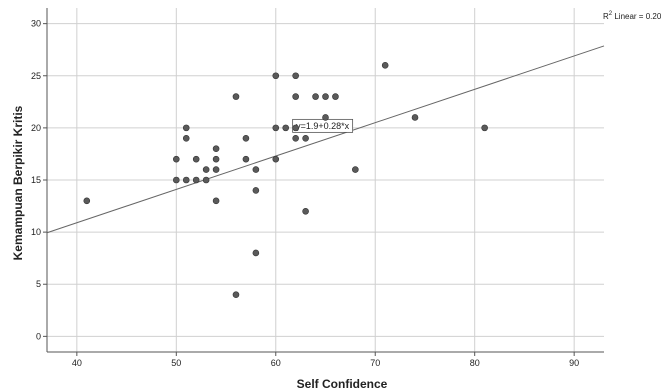  Describe the element at coordinates (611, 14) in the screenshot. I see `r2-label-sup: 2` at that location.